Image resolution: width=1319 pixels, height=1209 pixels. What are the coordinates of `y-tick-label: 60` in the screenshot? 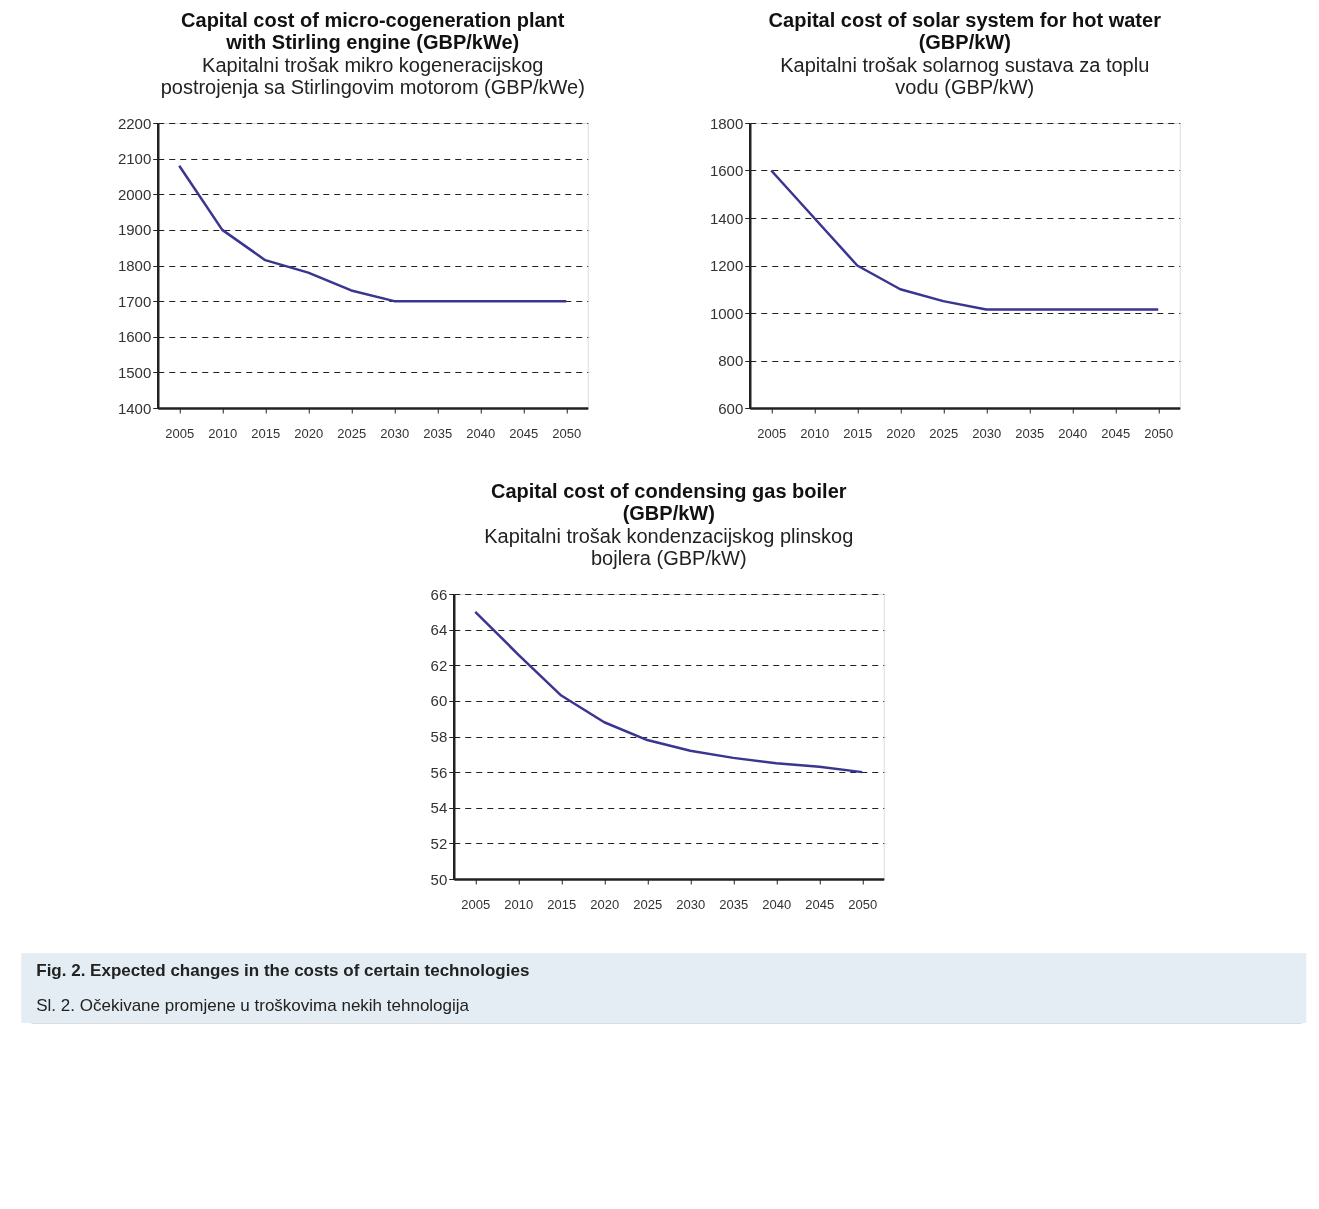 It's located at (439, 701).